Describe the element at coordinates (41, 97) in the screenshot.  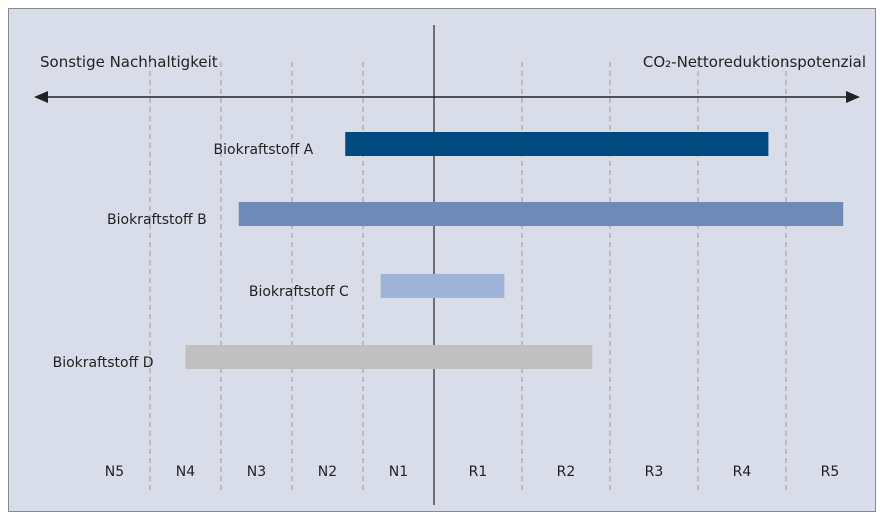
I see `arrow-head-left` at that location.